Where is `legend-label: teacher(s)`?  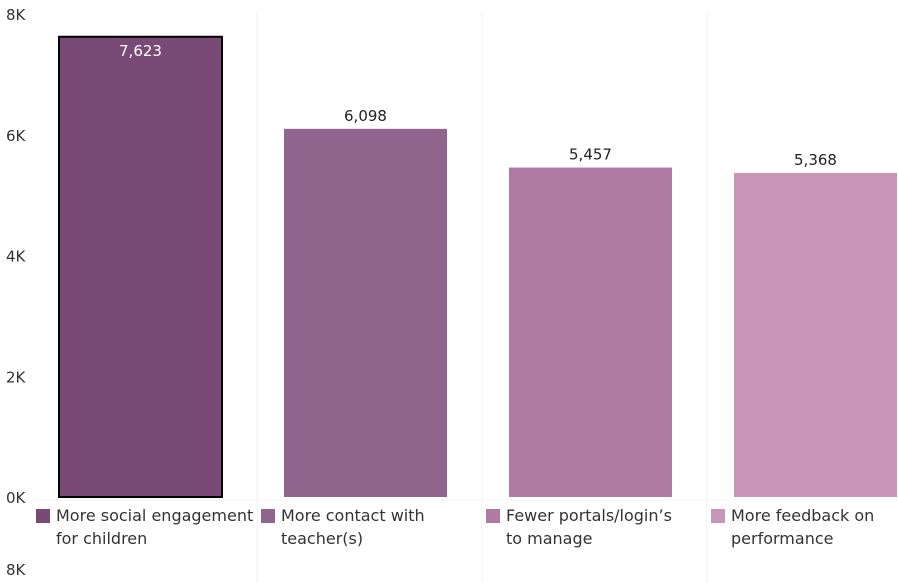 legend-label: teacher(s) is located at coordinates (322, 538).